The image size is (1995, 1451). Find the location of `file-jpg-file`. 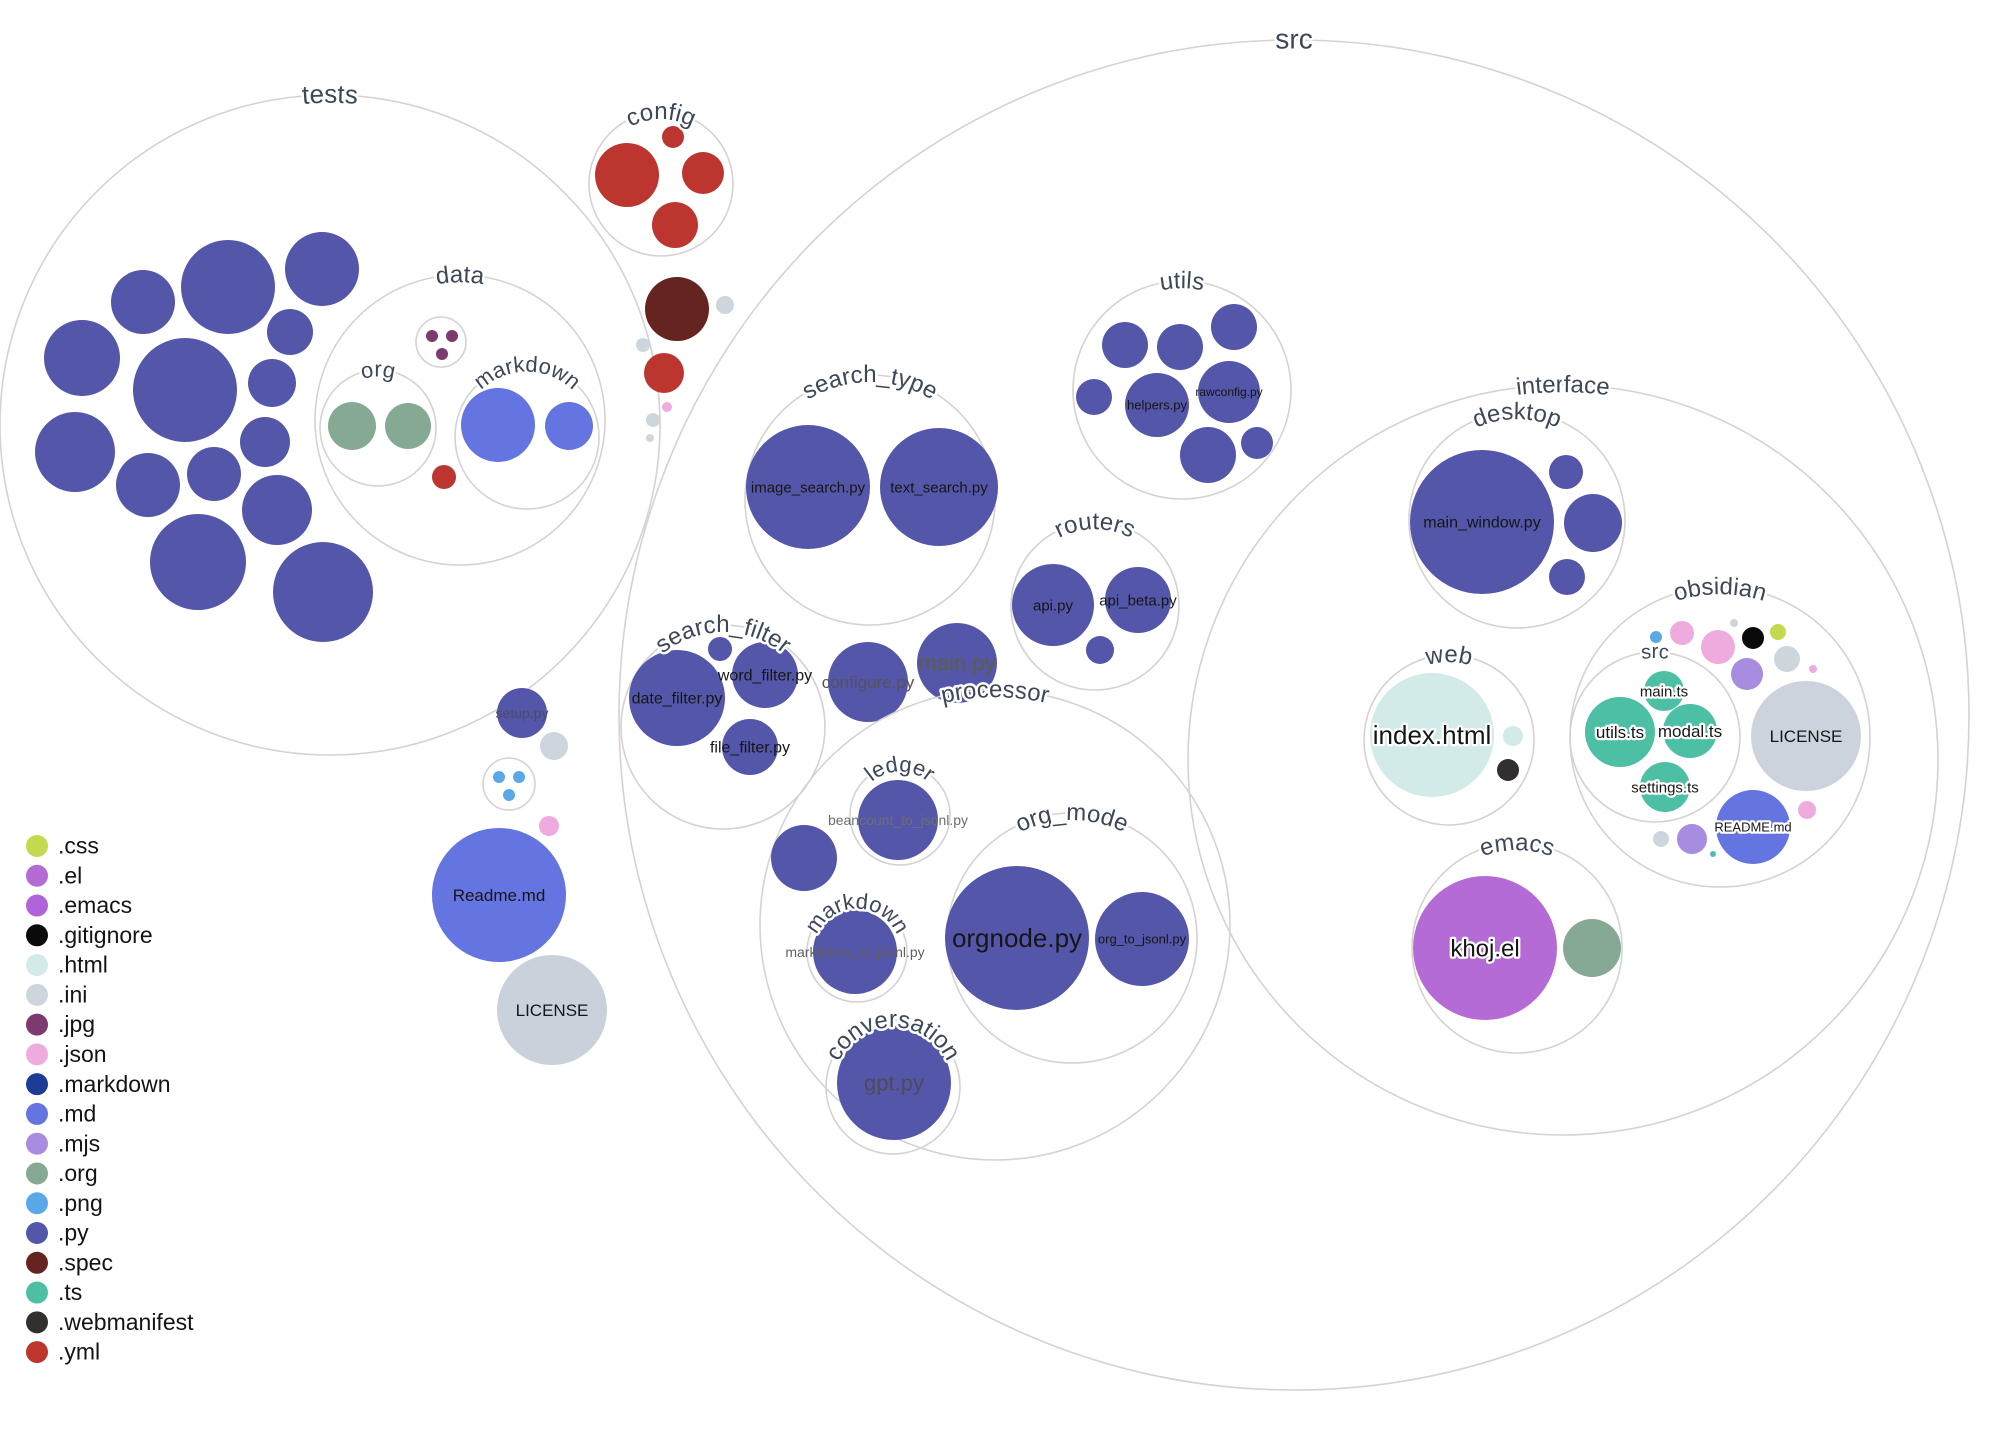

file-jpg-file is located at coordinates (432, 336).